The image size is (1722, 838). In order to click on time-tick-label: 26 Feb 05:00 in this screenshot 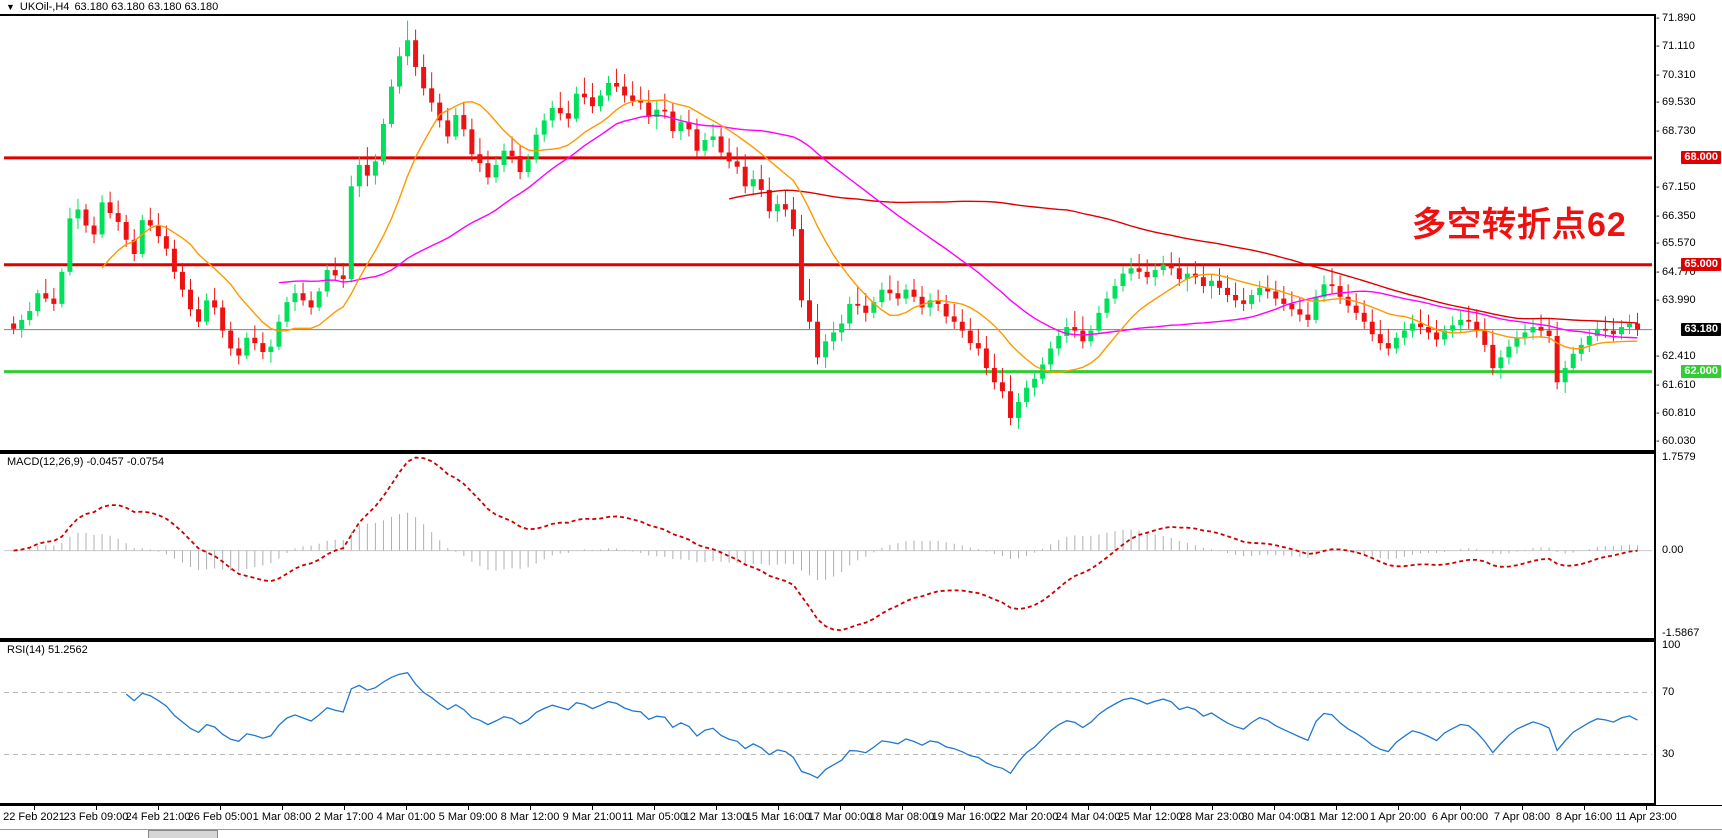, I will do `click(220, 817)`.